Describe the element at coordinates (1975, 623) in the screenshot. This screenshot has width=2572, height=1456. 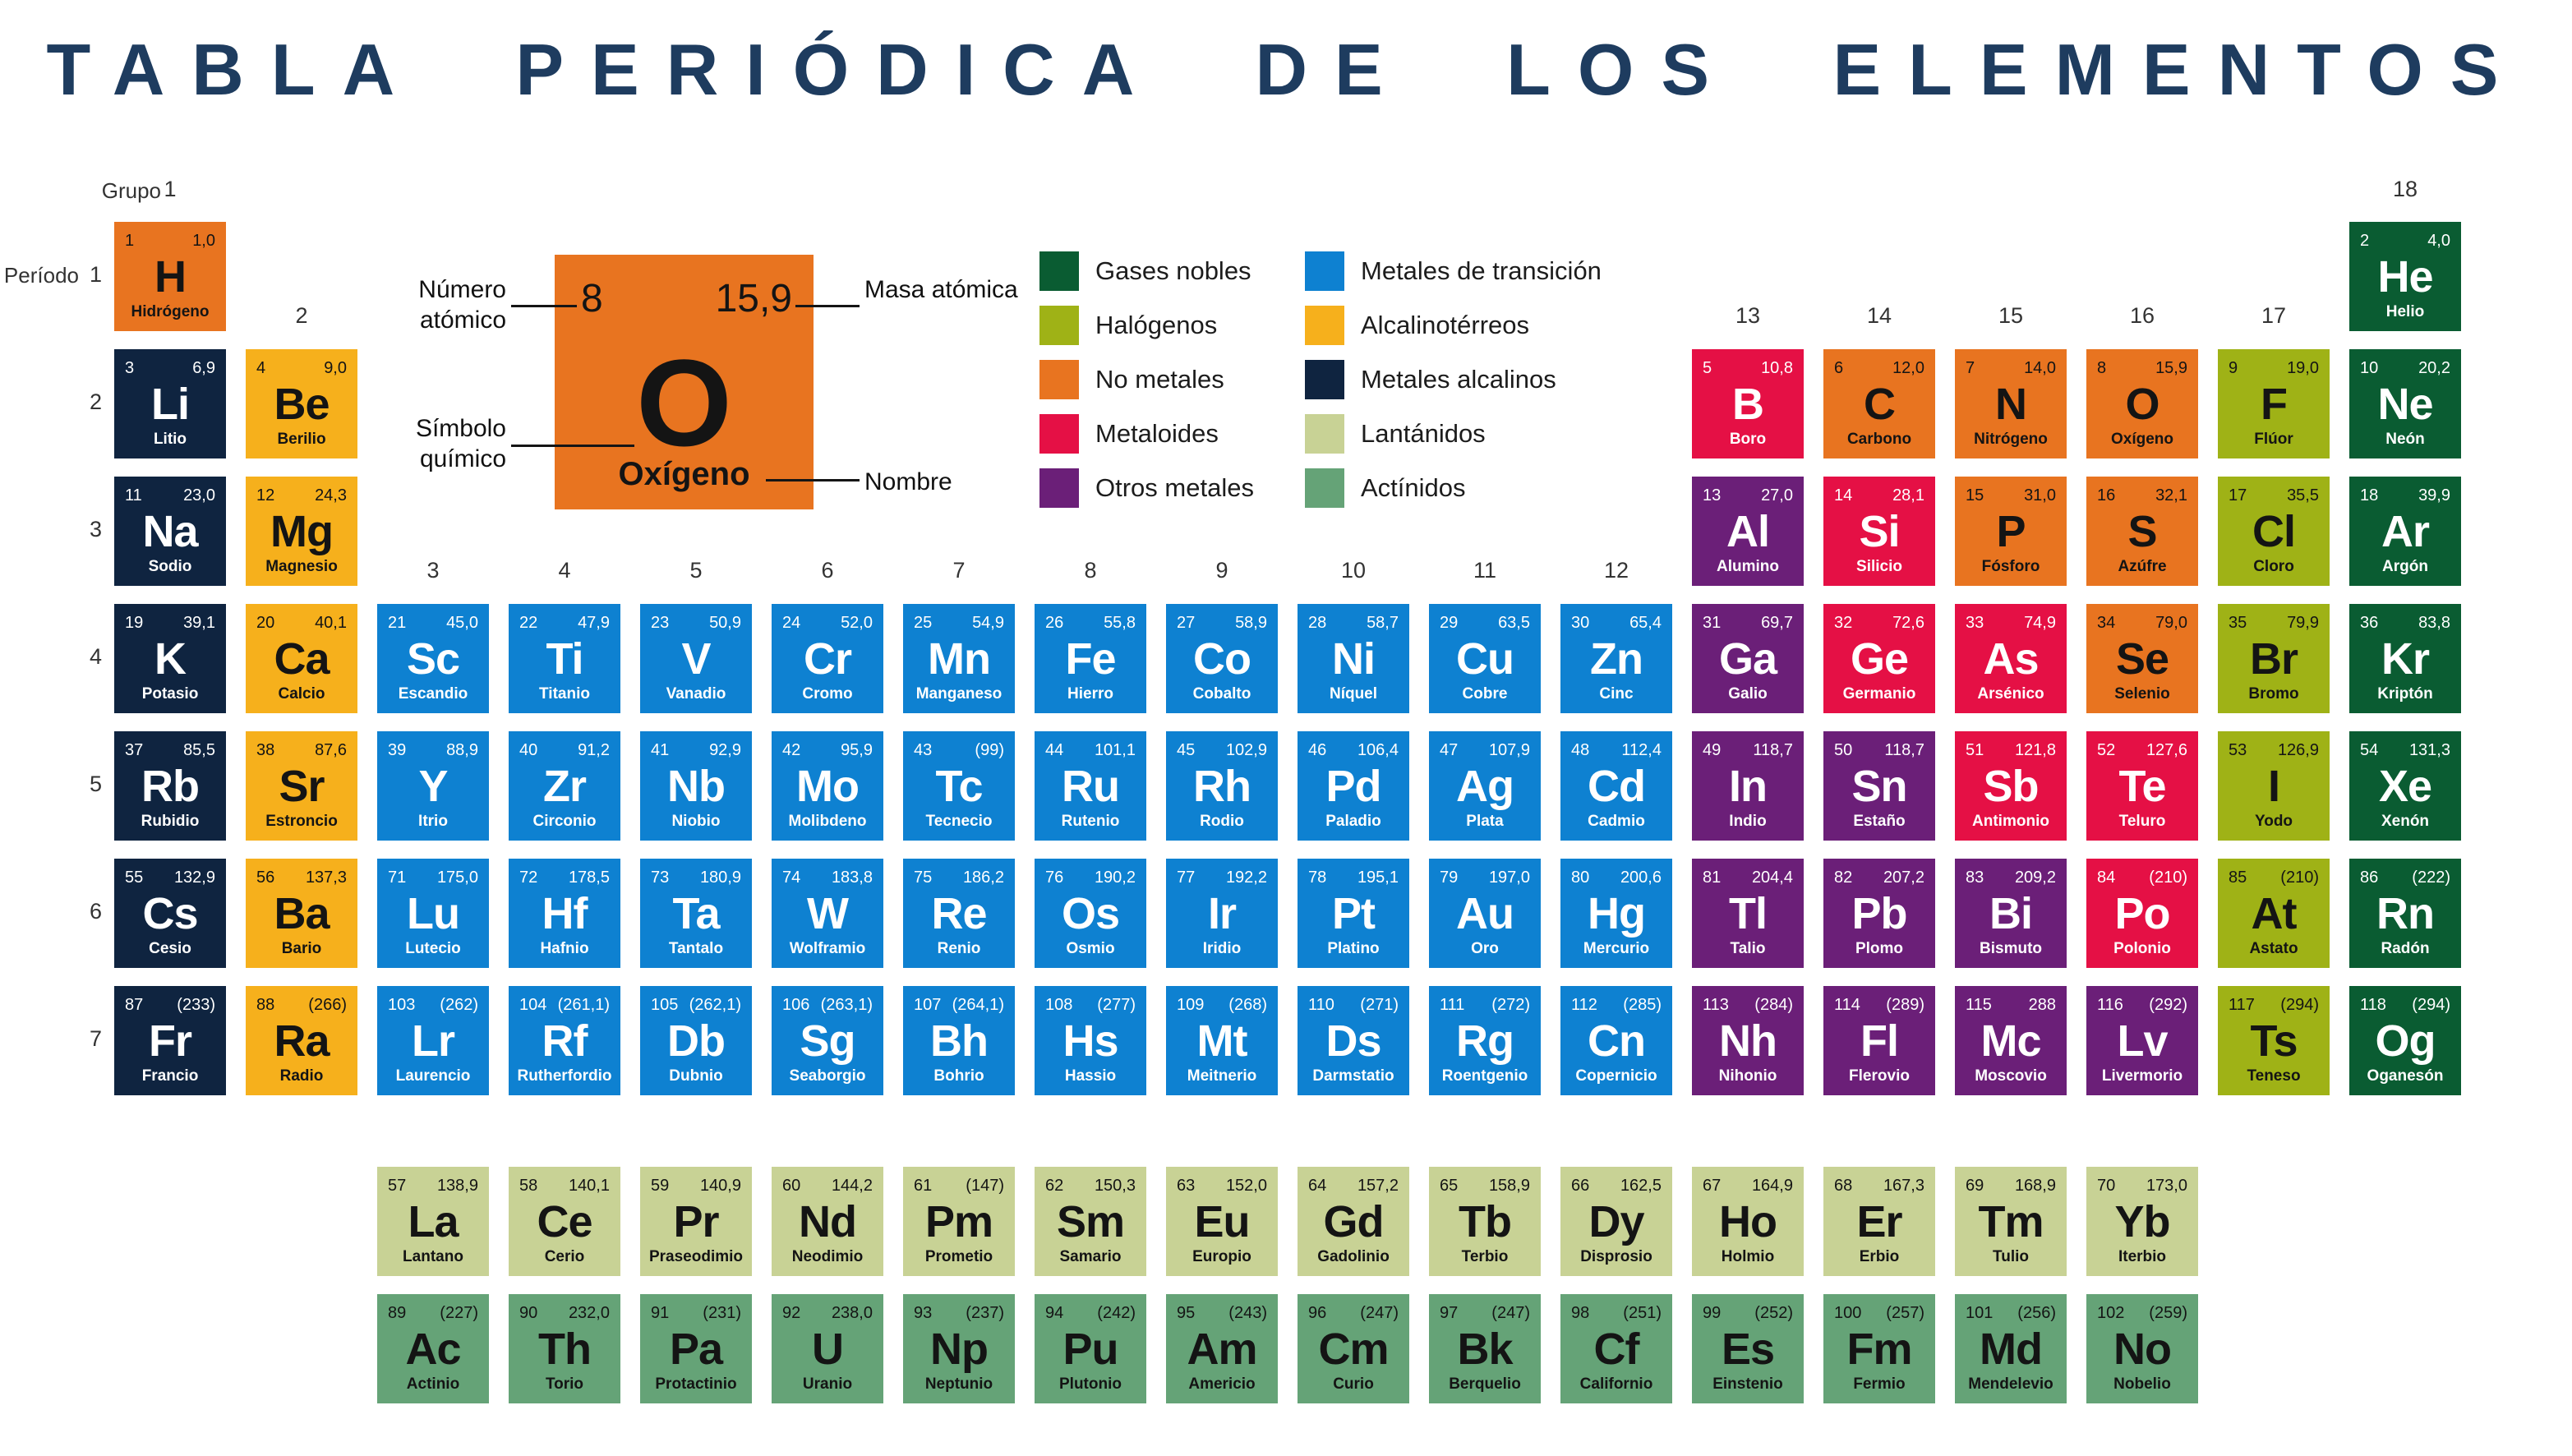
I see `atomic-number: 33` at that location.